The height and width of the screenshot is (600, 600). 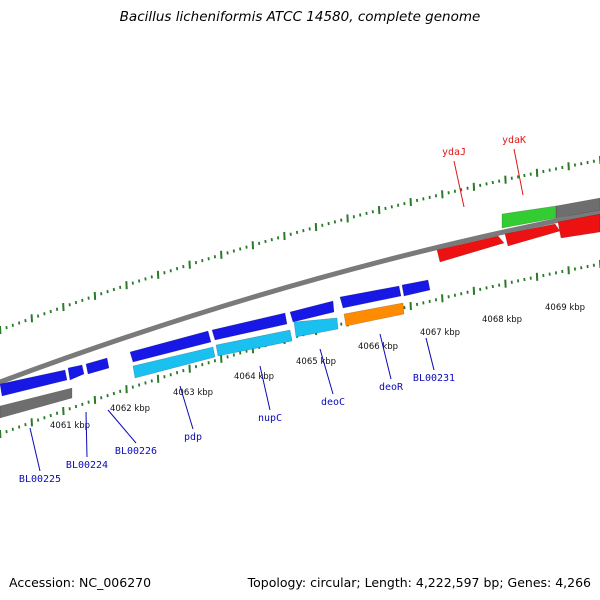 What do you see at coordinates (70, 426) in the screenshot?
I see `ruler-label: 4061 kbp` at bounding box center [70, 426].